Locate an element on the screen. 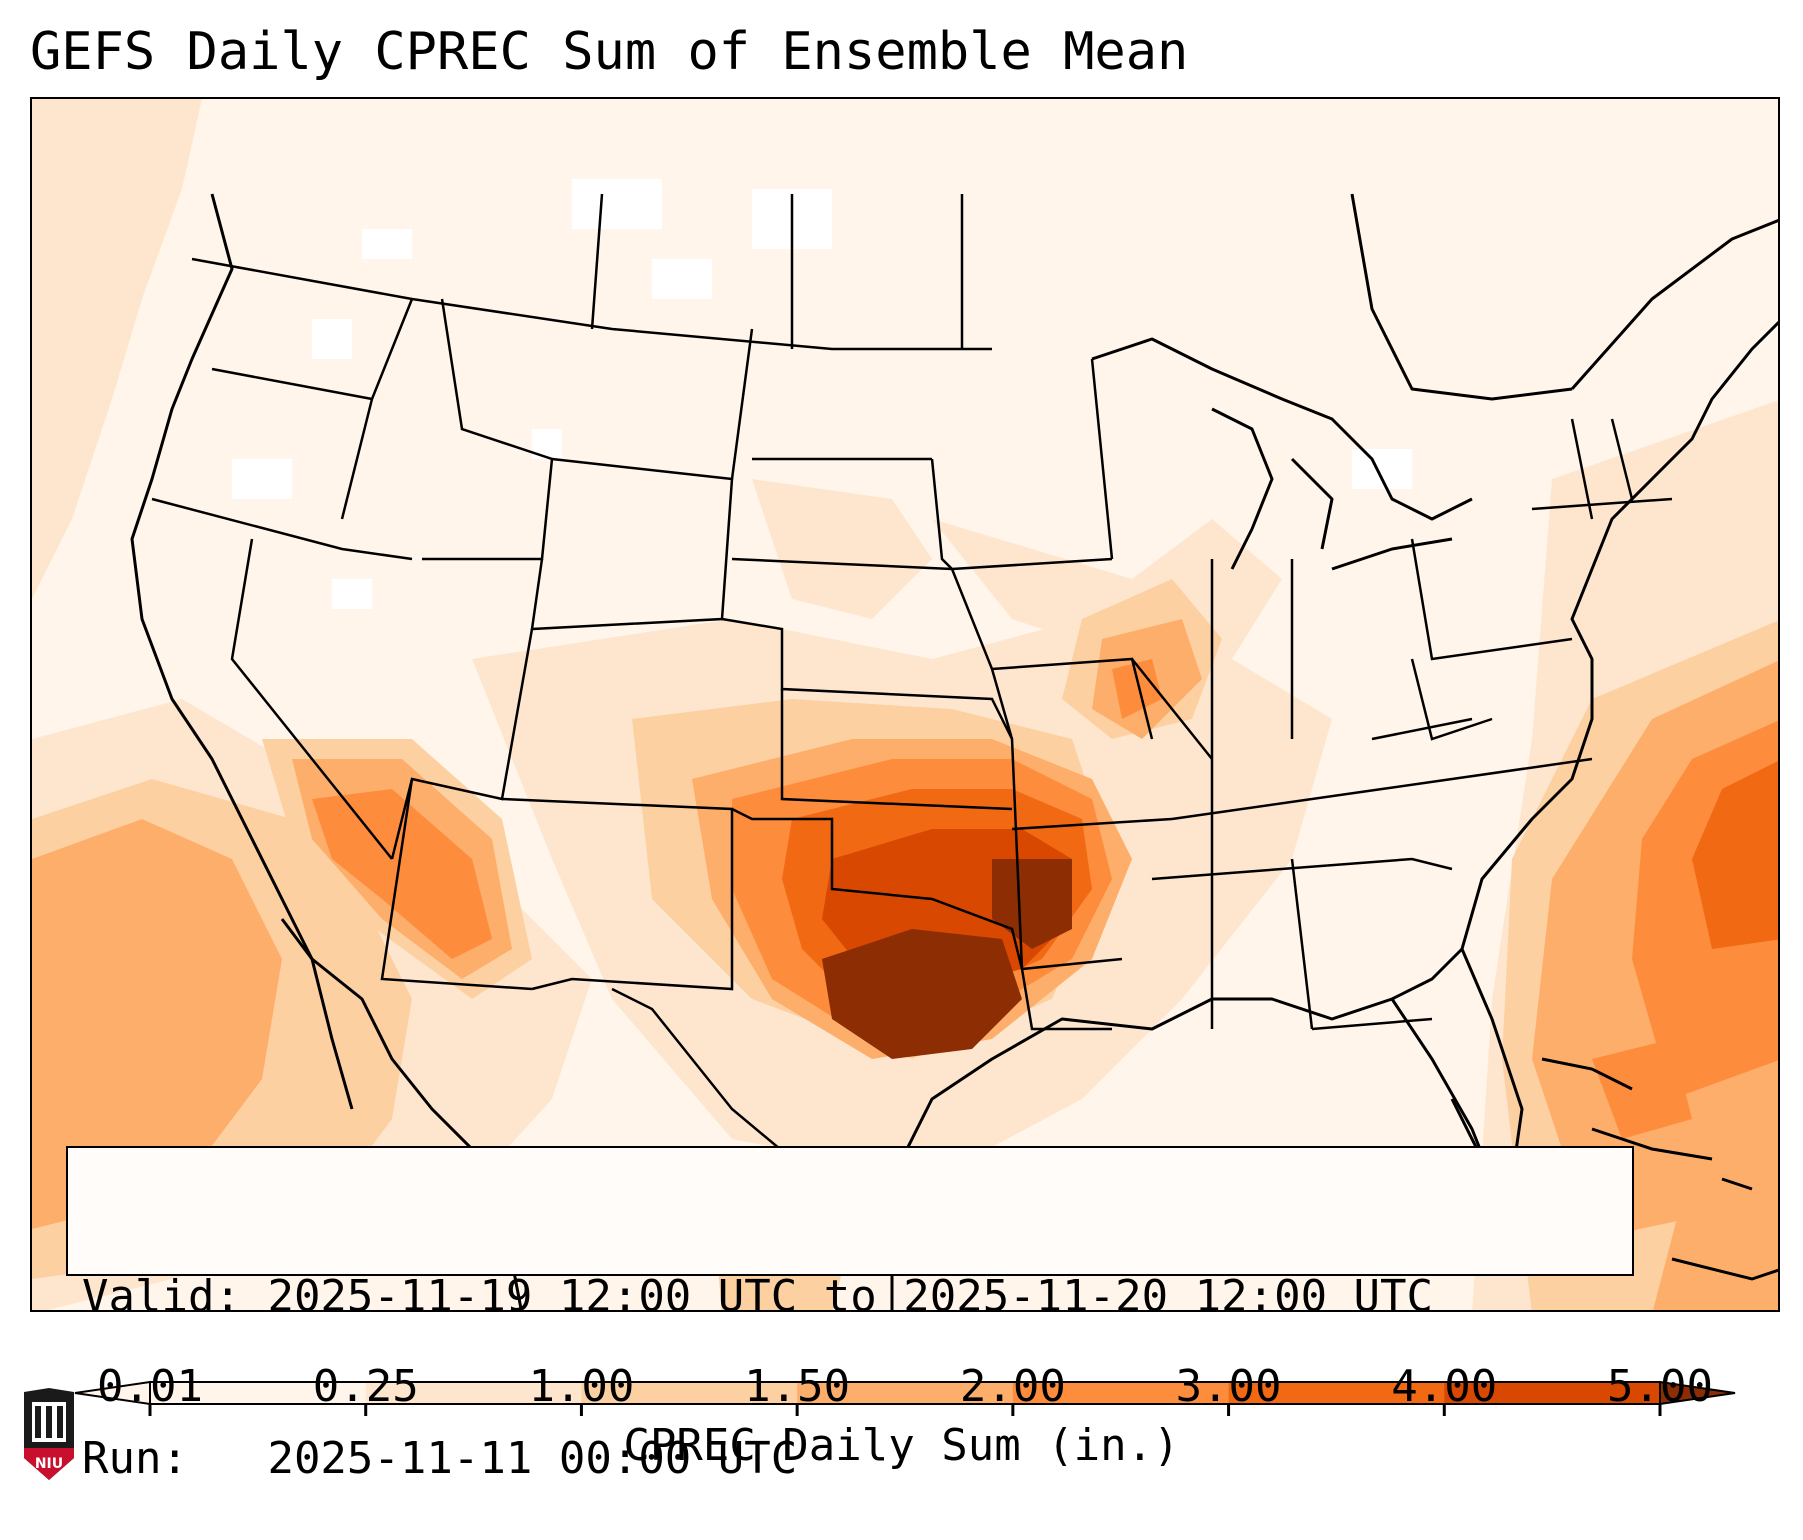  colorbar is located at coordinates (905, 1398).